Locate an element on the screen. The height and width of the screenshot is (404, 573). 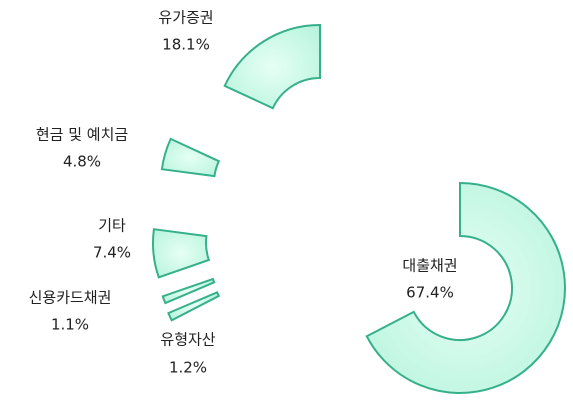
segment-label: 유형자산 is located at coordinates (187, 340).